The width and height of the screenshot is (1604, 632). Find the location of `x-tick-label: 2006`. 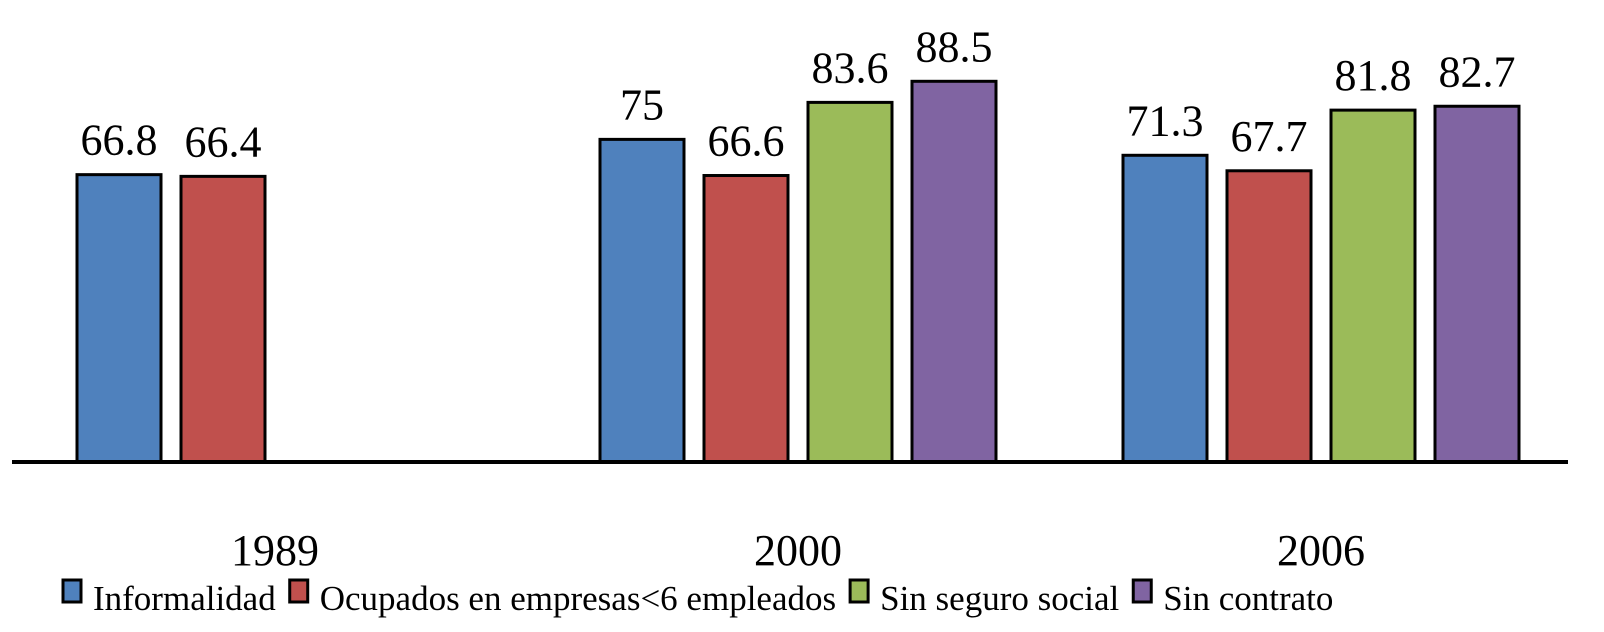

x-tick-label: 2006 is located at coordinates (1321, 550).